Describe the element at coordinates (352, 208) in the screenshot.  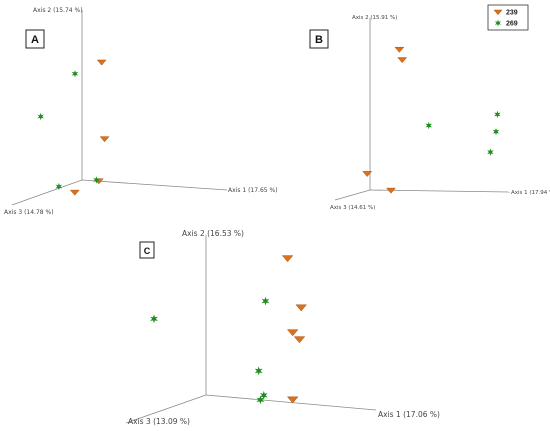
I see `z-axis-label: Axis 3 (14.61 %)` at that location.